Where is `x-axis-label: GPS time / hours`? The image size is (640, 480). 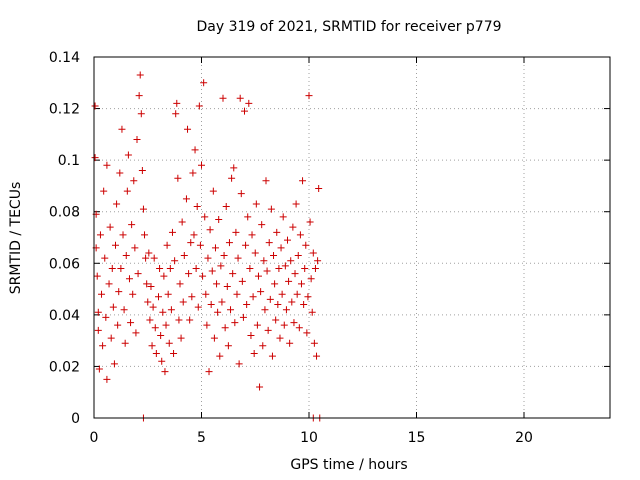 x-axis-label: GPS time / hours is located at coordinates (348, 465).